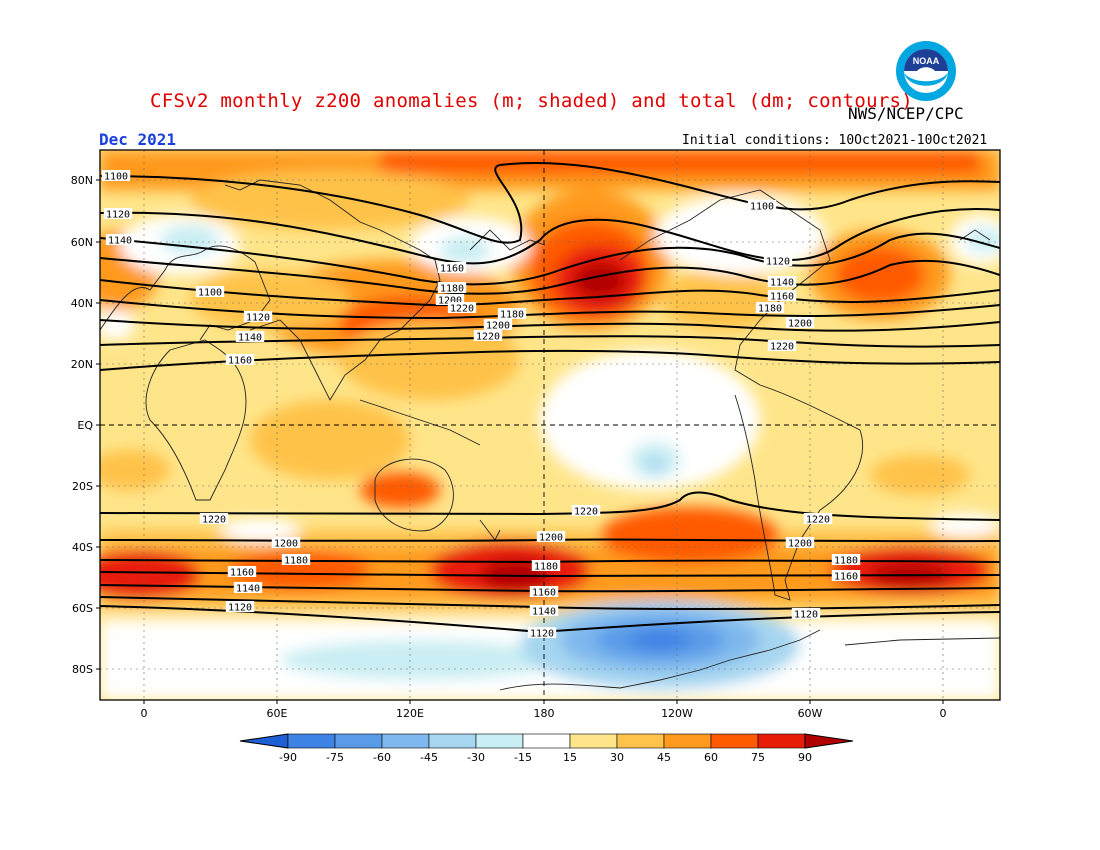  Describe the element at coordinates (906, 113) in the screenshot. I see `agency-label: NWS/NCEP/CPC` at that location.